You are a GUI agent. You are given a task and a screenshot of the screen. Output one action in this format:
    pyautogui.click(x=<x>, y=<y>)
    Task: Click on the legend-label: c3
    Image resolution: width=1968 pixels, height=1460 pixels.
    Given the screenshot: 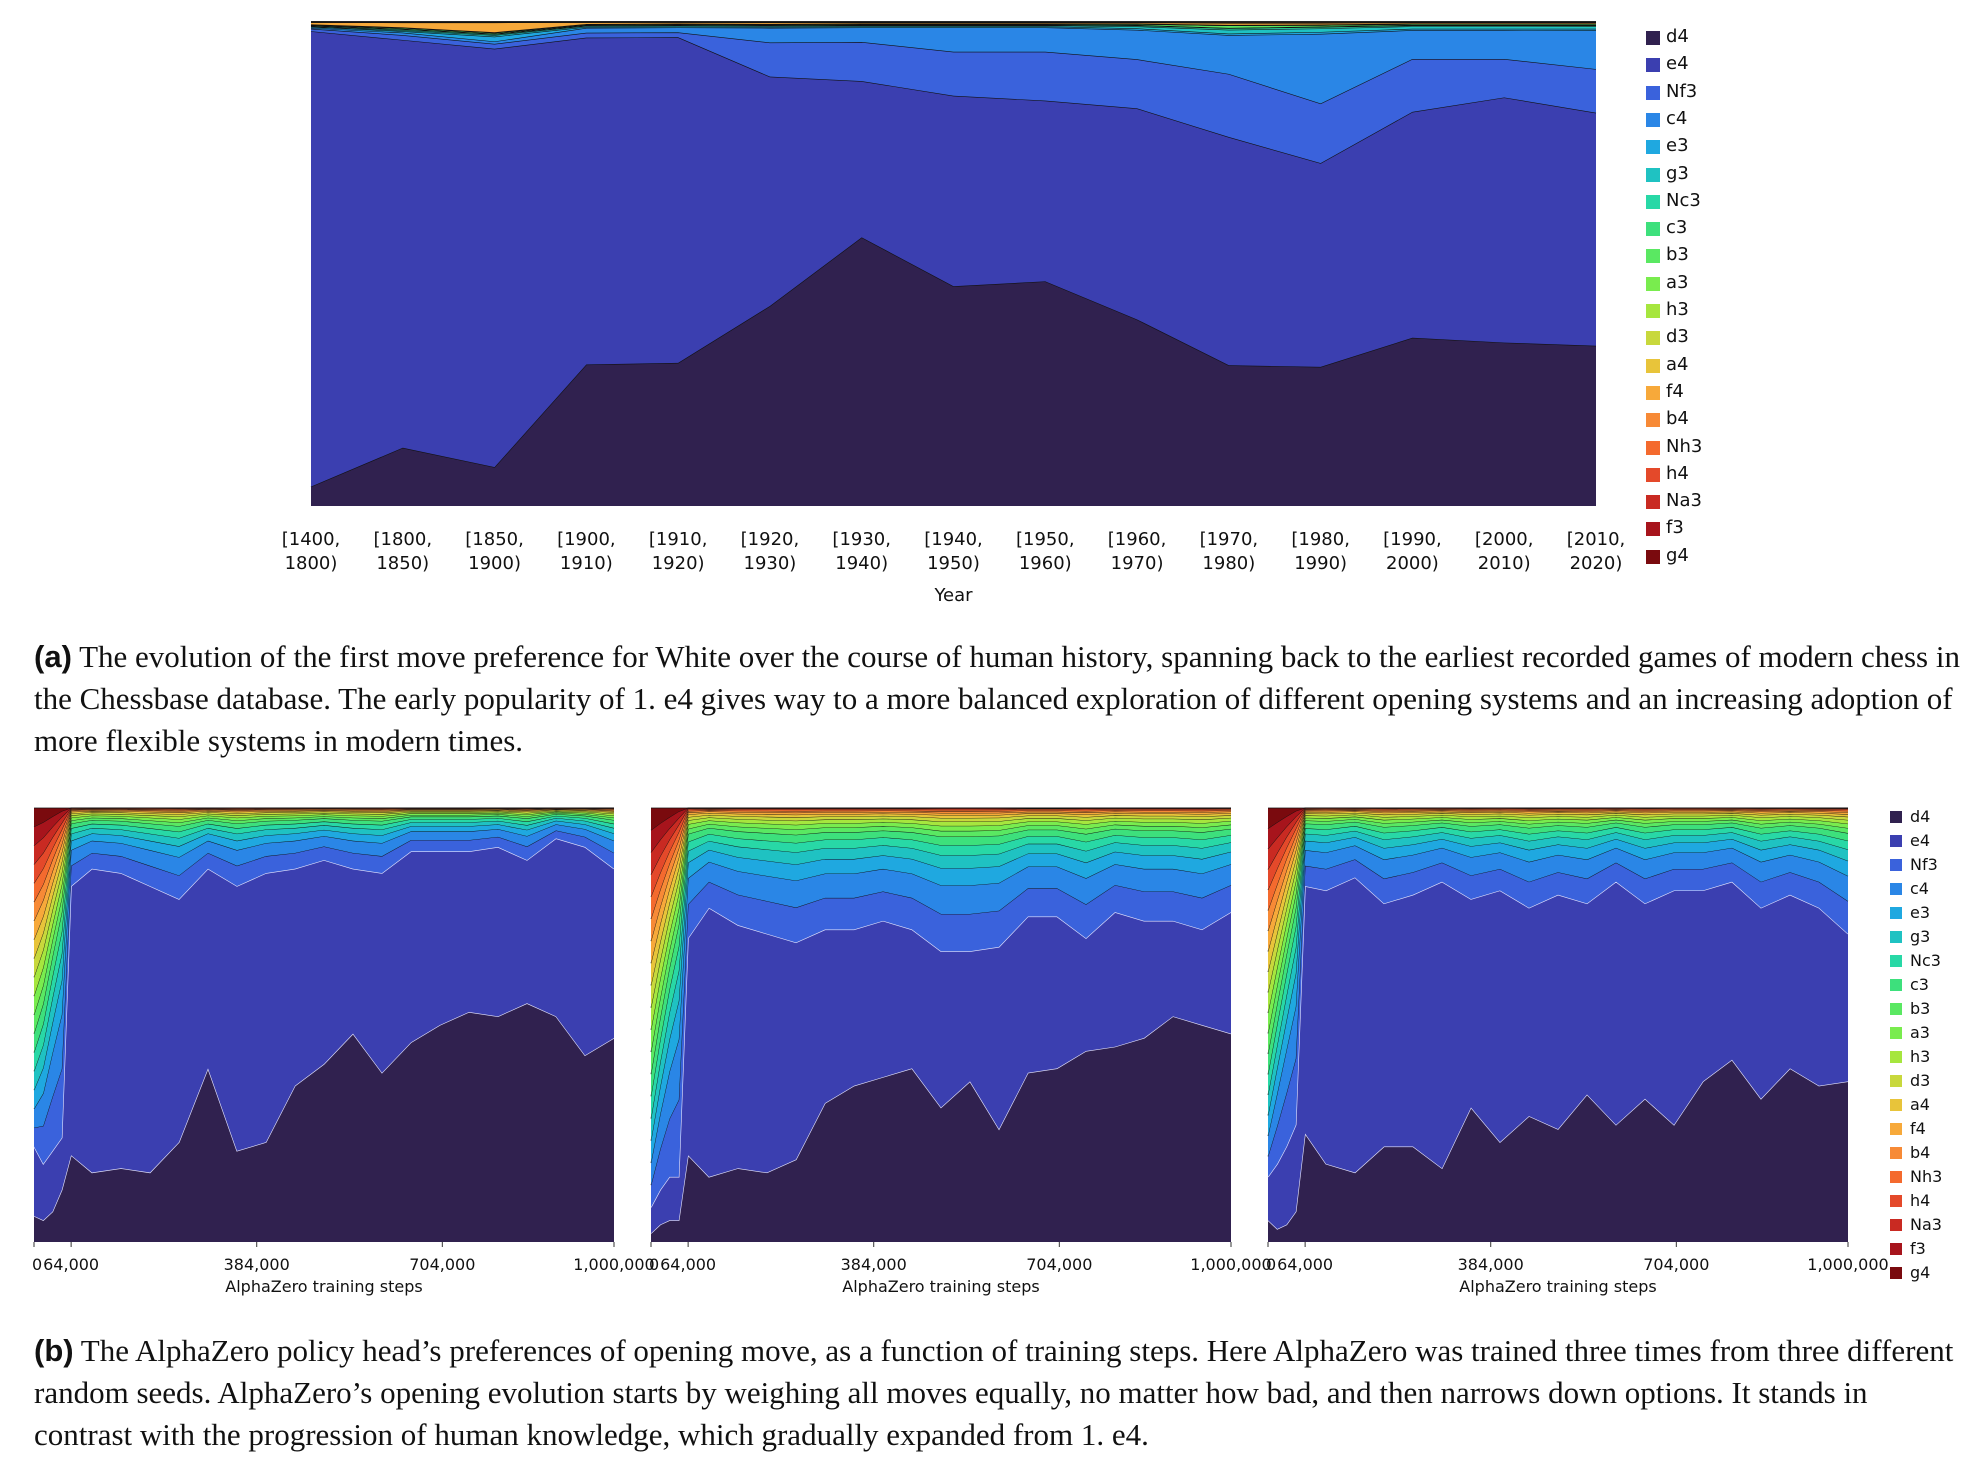 What is the action you would take?
    pyautogui.click(x=1919, y=984)
    